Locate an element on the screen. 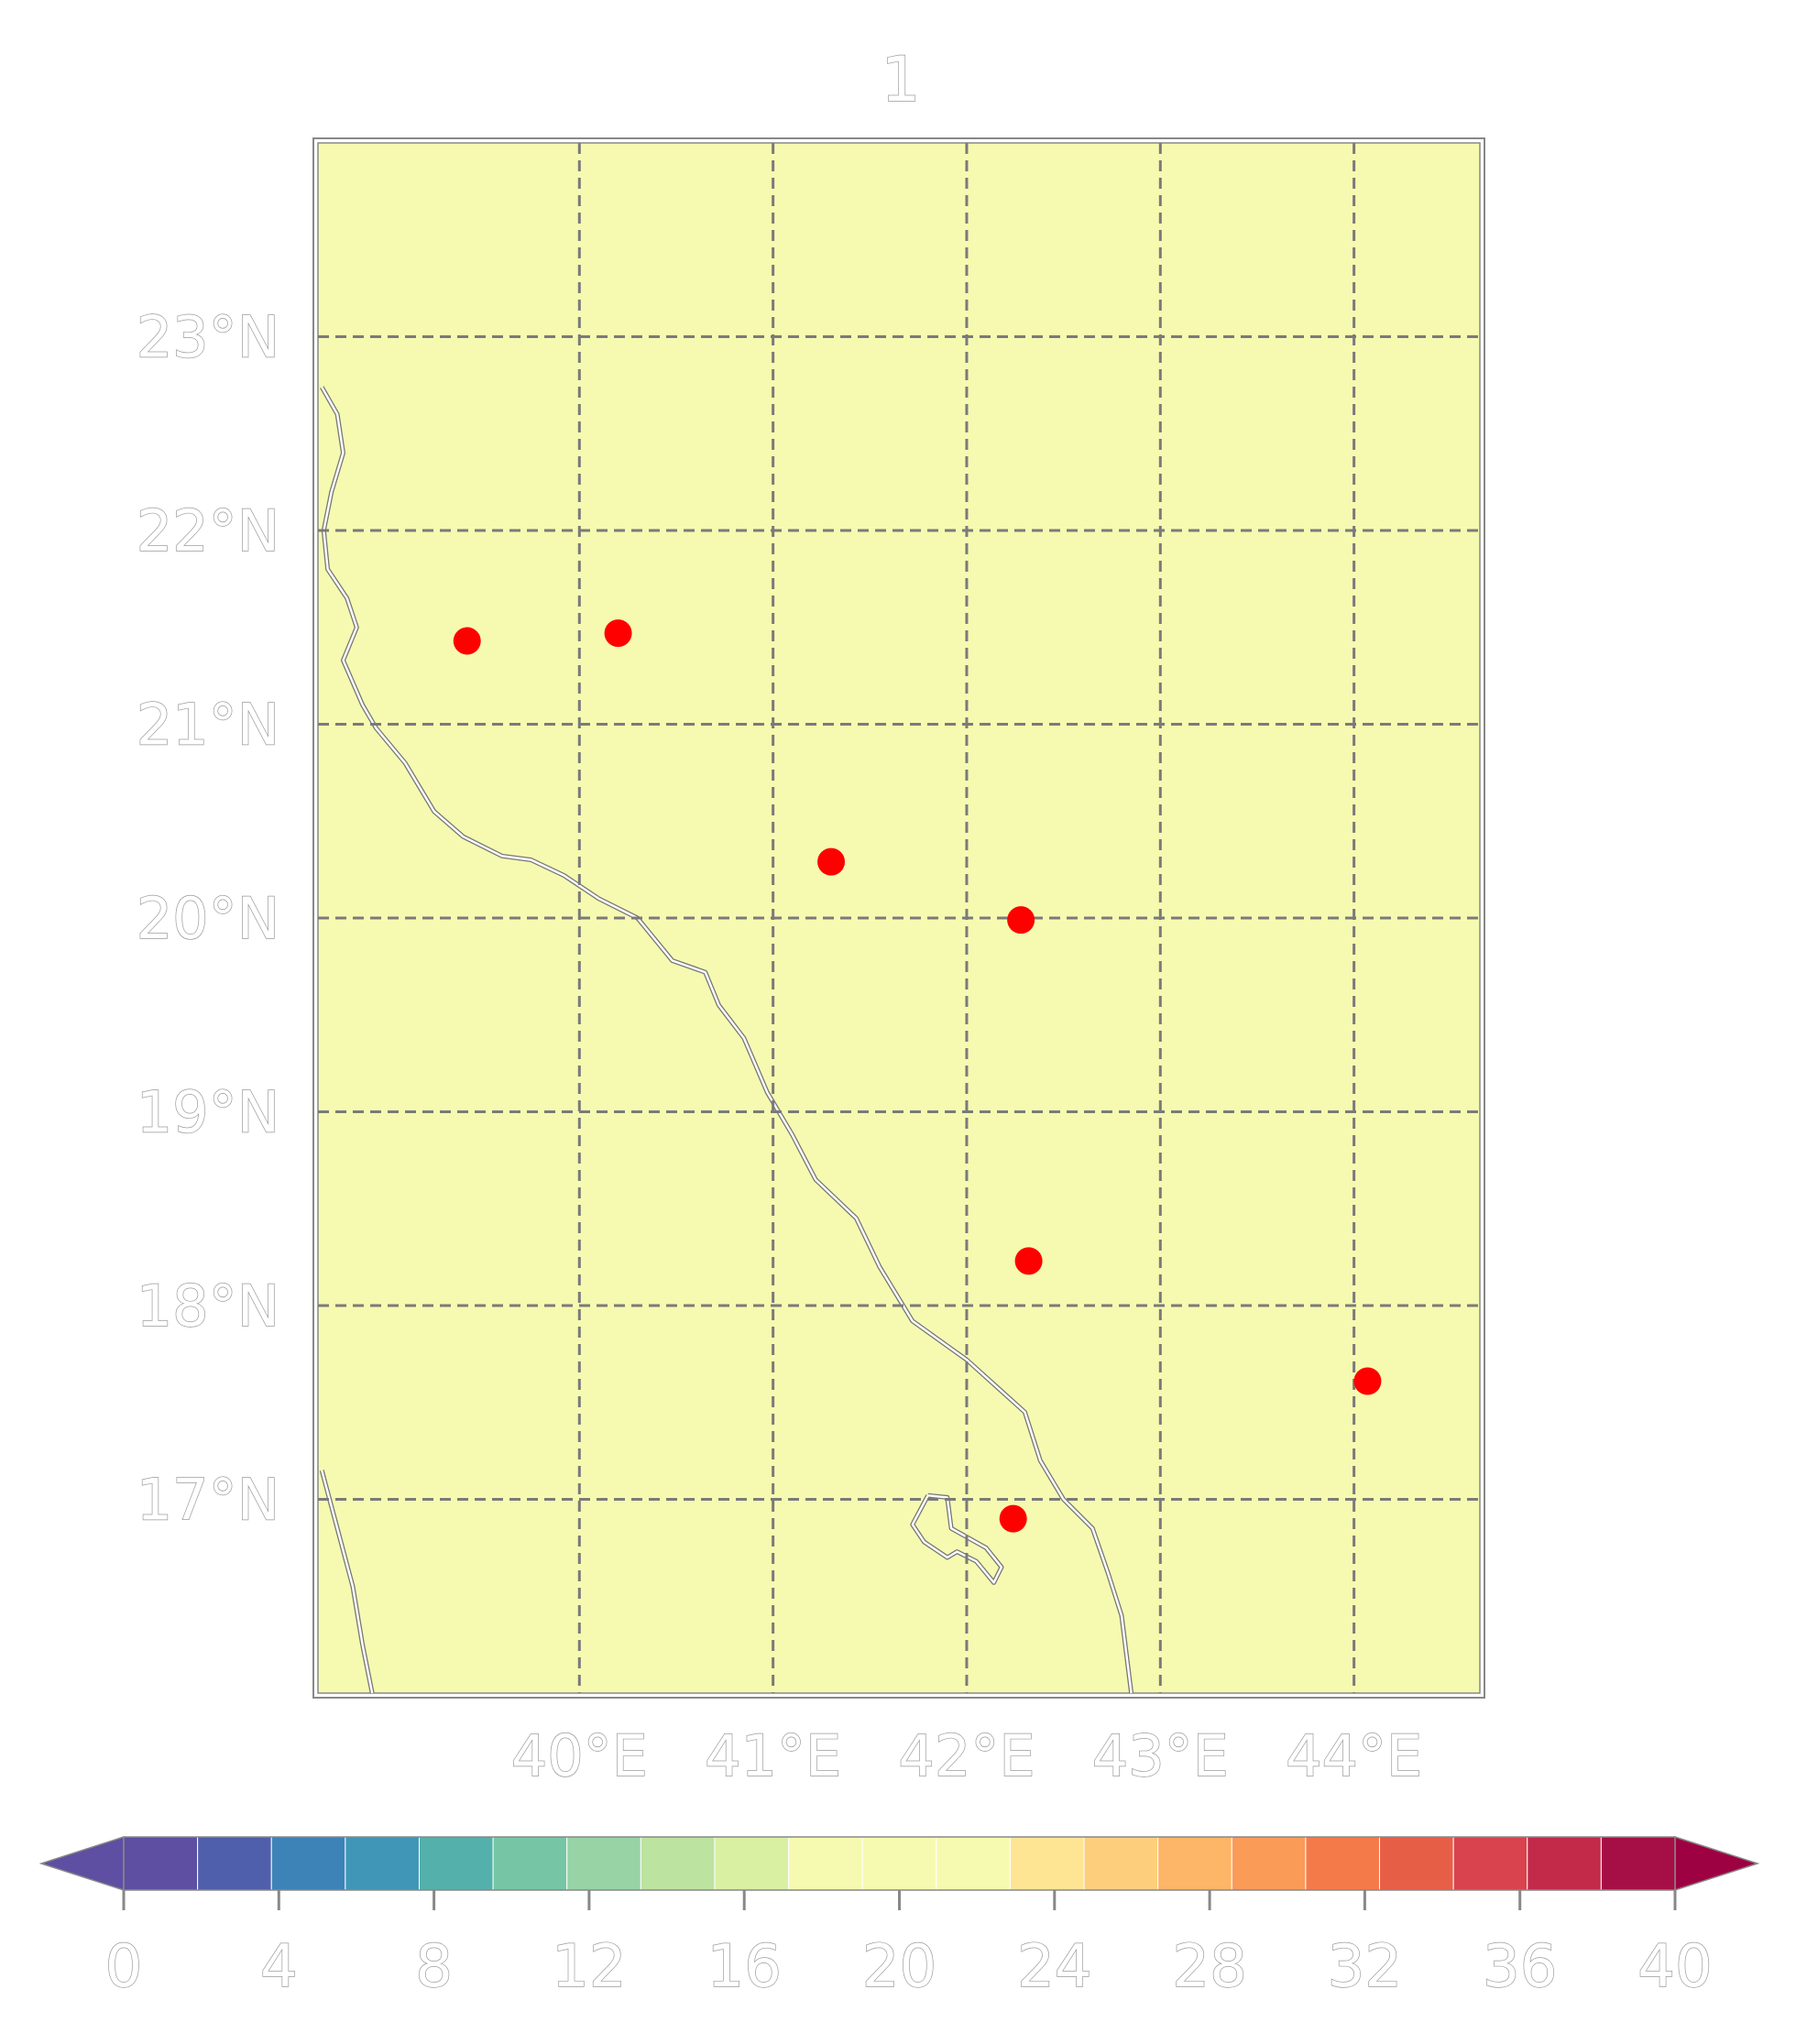  longitude-label: 42°E is located at coordinates (966, 1755).